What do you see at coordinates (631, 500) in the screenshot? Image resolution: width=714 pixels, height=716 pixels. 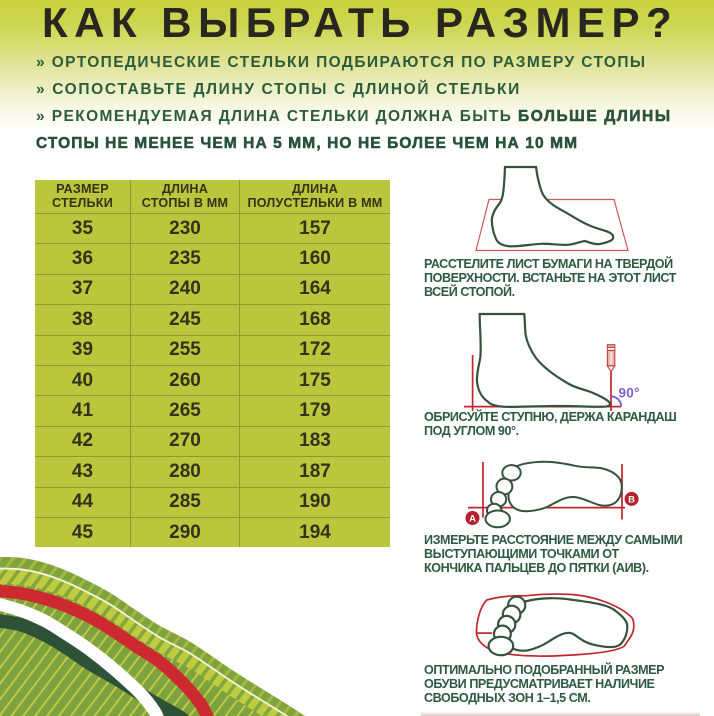 I see `svg-text: B` at bounding box center [631, 500].